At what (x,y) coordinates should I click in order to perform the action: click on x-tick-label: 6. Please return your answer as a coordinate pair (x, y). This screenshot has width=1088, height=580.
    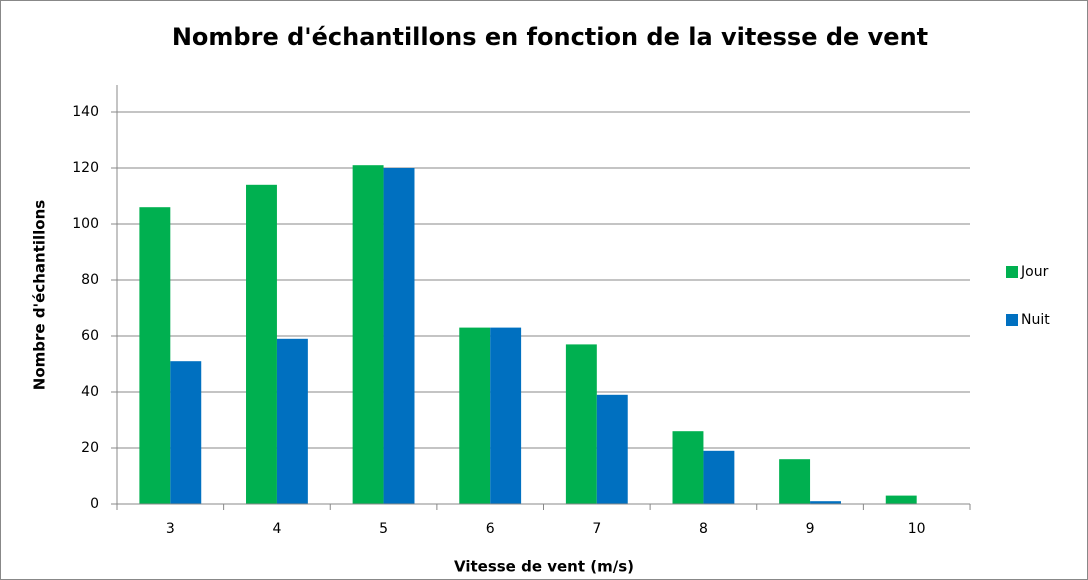
    Looking at the image, I should click on (490, 529).